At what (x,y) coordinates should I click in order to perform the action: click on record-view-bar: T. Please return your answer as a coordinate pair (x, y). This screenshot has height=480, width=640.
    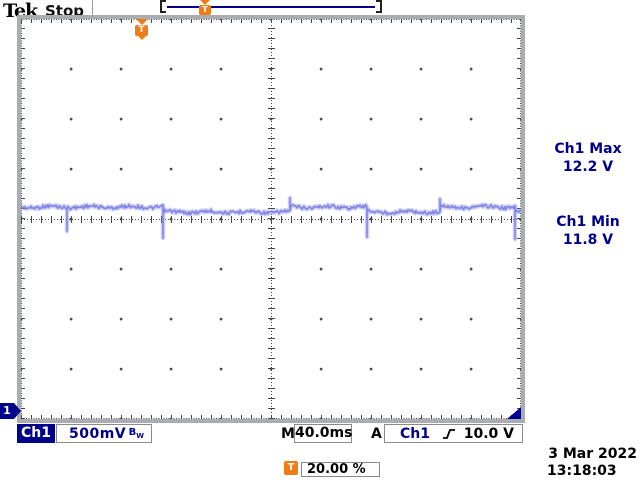
    Looking at the image, I should click on (271, 7).